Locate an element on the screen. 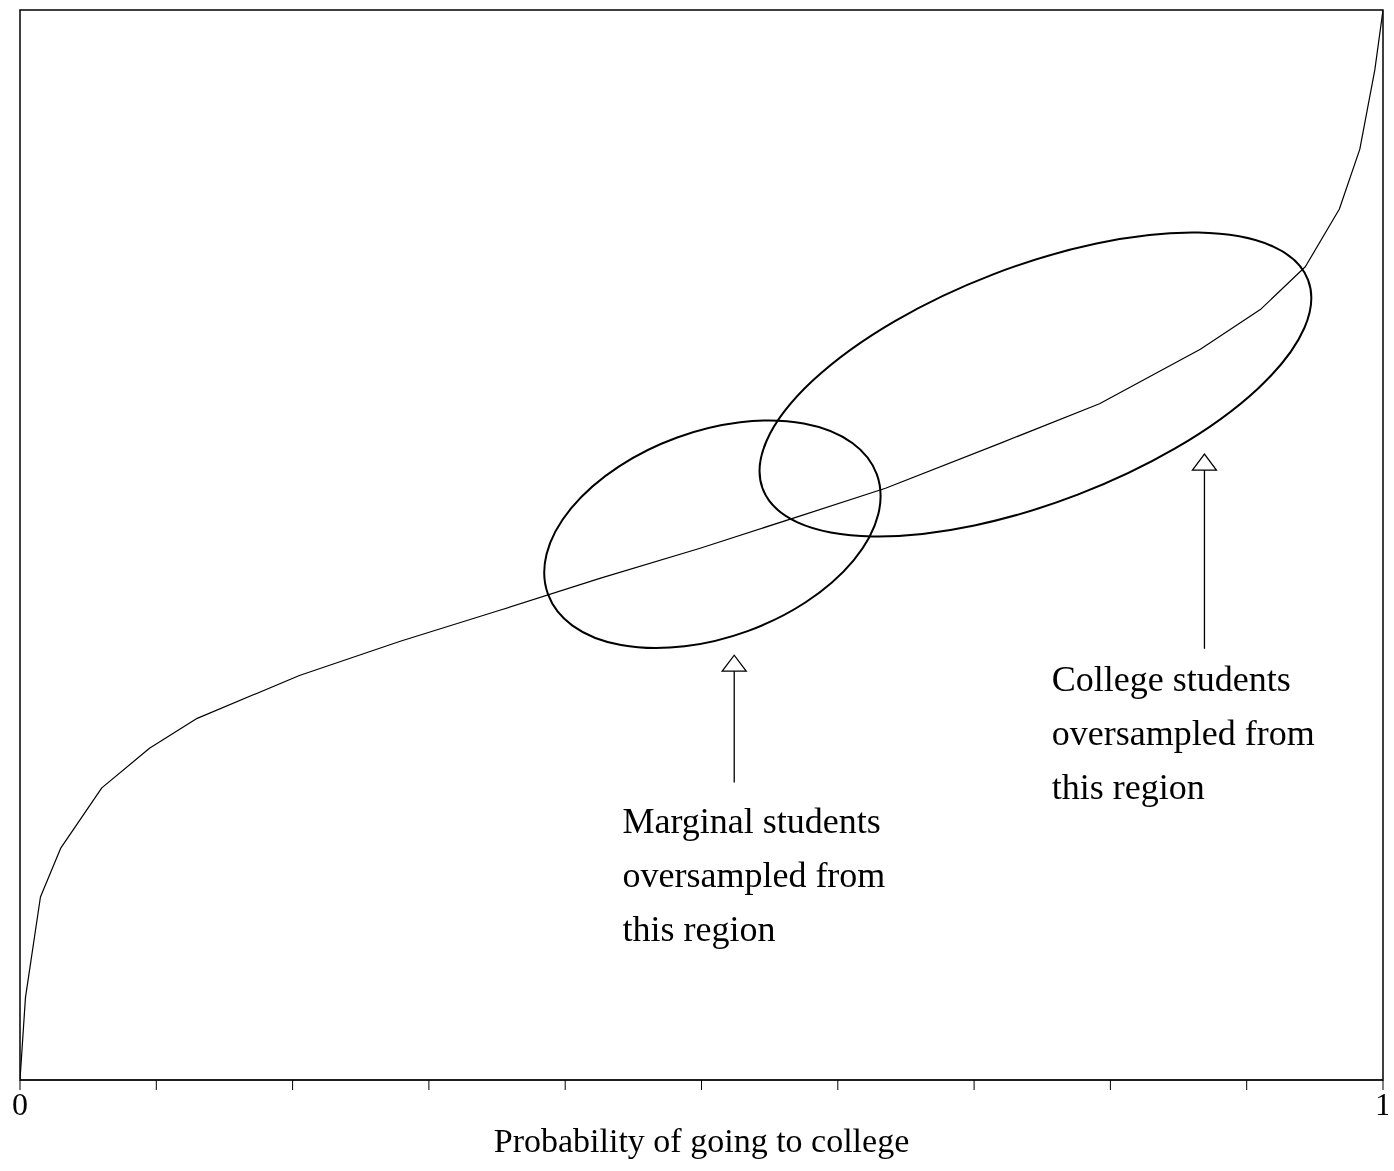 This screenshot has height=1171, width=1394. x-axis-title: Probability of going to college is located at coordinates (701, 1140).